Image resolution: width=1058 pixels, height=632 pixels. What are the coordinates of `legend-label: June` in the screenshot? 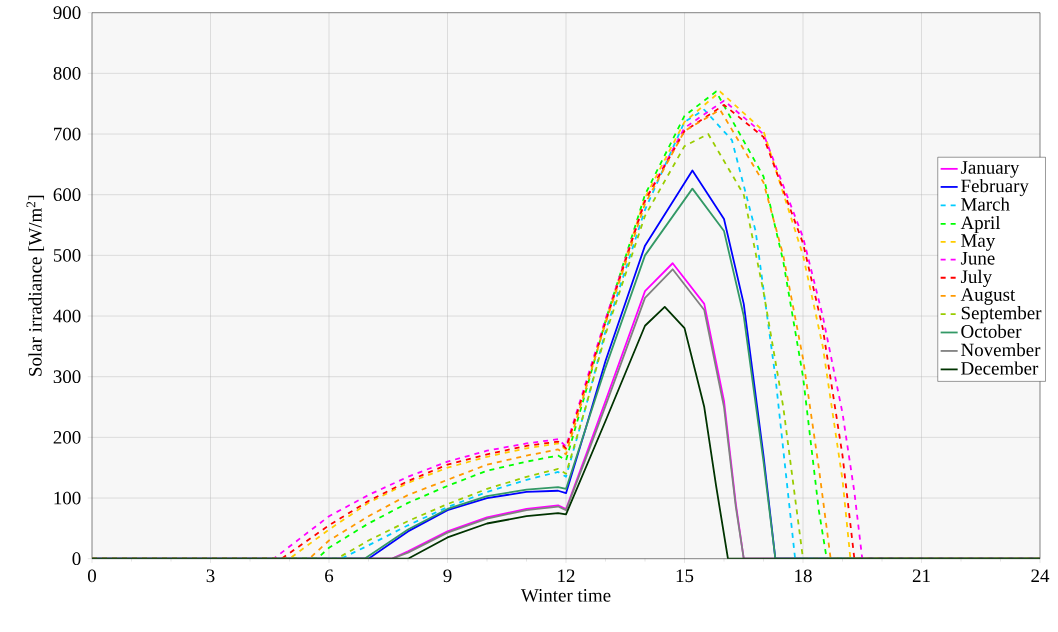 It's located at (977, 258).